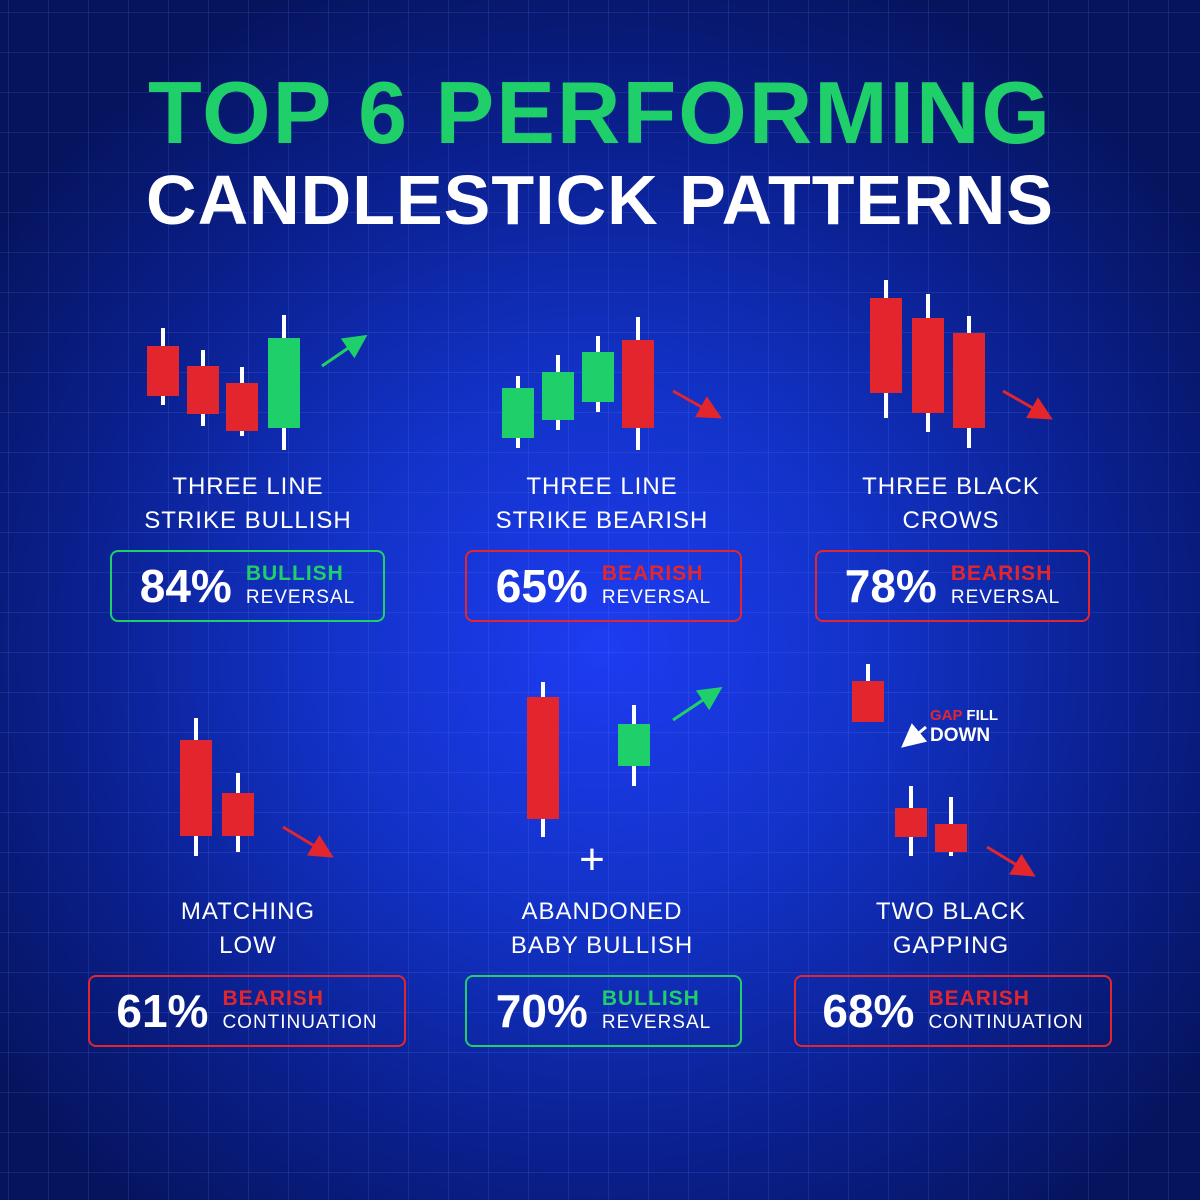 Image resolution: width=1200 pixels, height=1200 pixels. What do you see at coordinates (946, 715) in the screenshot?
I see `gap-word: GAP` at bounding box center [946, 715].